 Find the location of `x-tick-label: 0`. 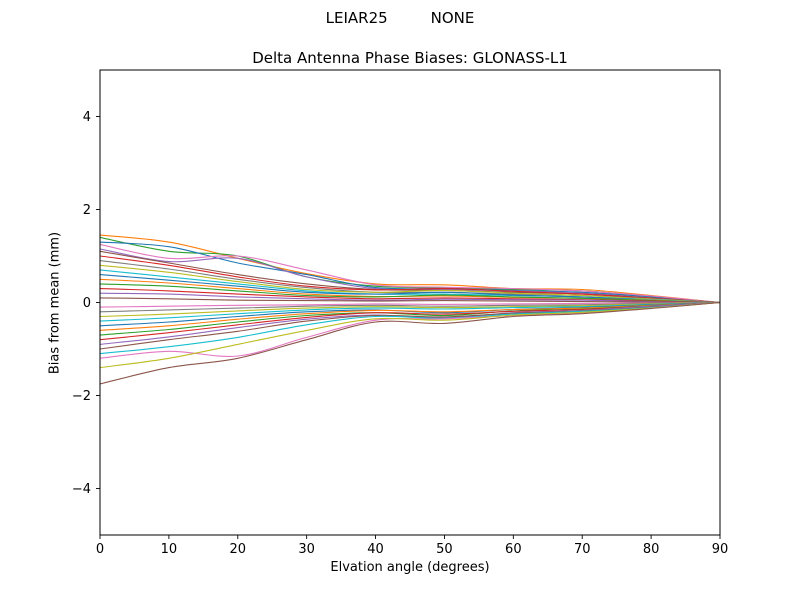

x-tick-label: 0 is located at coordinates (100, 549).